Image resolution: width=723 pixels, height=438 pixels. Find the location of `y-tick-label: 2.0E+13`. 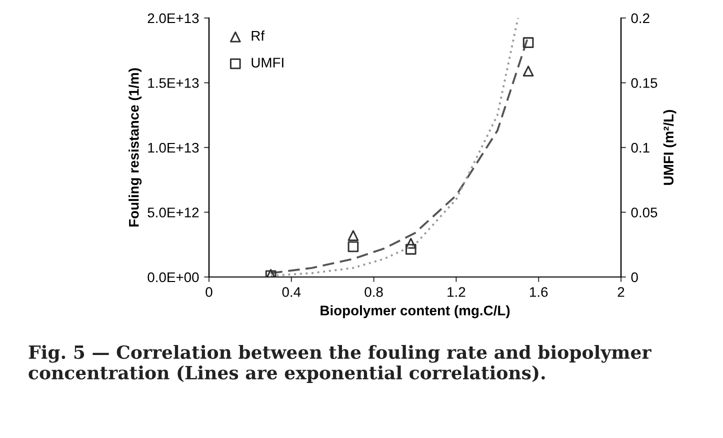

y-tick-label: 2.0E+13 is located at coordinates (173, 18).